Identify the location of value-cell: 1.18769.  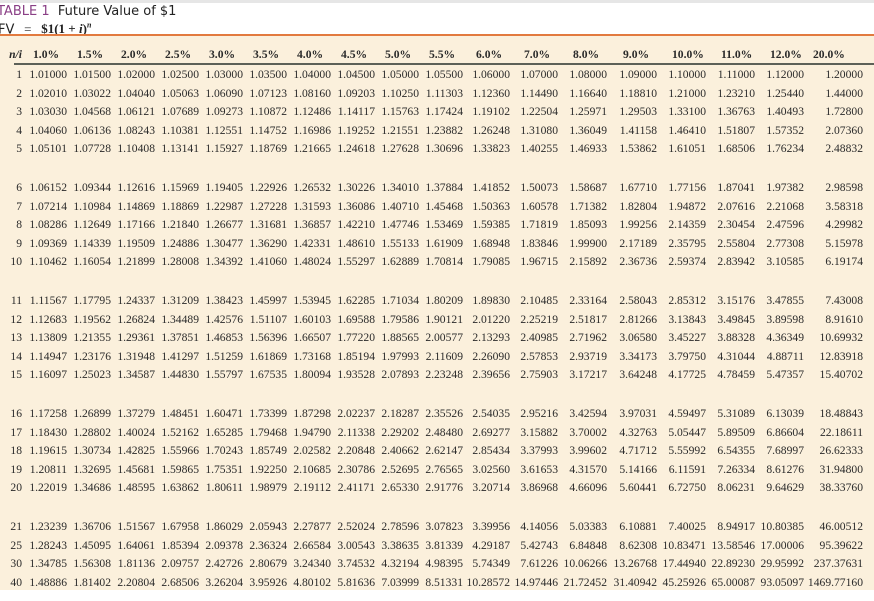
(268, 148).